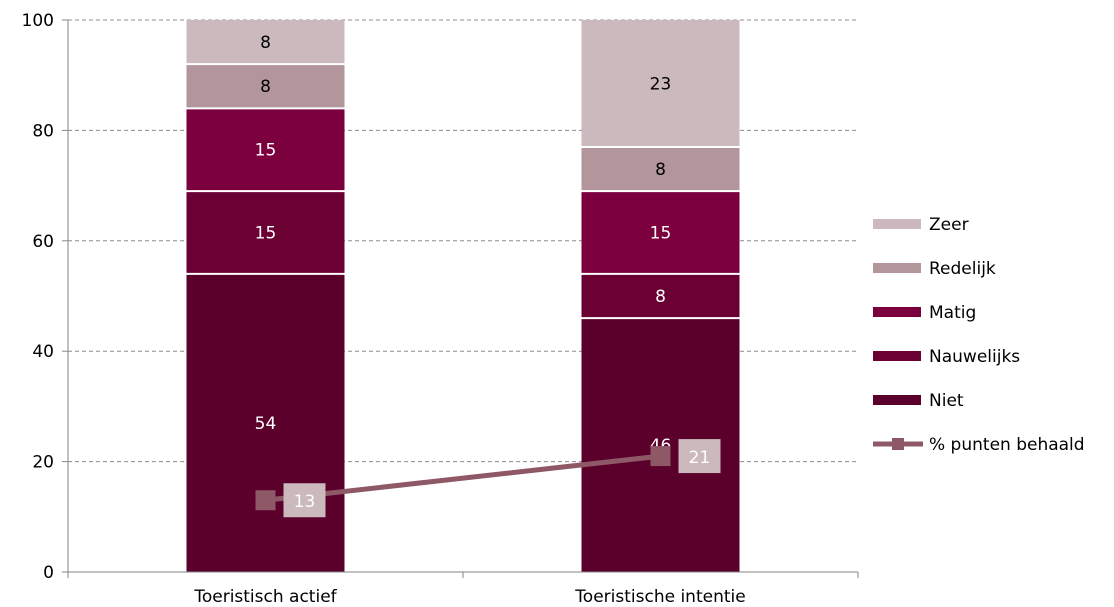 The image size is (1114, 607). What do you see at coordinates (946, 401) in the screenshot?
I see `legend-label: Niet` at bounding box center [946, 401].